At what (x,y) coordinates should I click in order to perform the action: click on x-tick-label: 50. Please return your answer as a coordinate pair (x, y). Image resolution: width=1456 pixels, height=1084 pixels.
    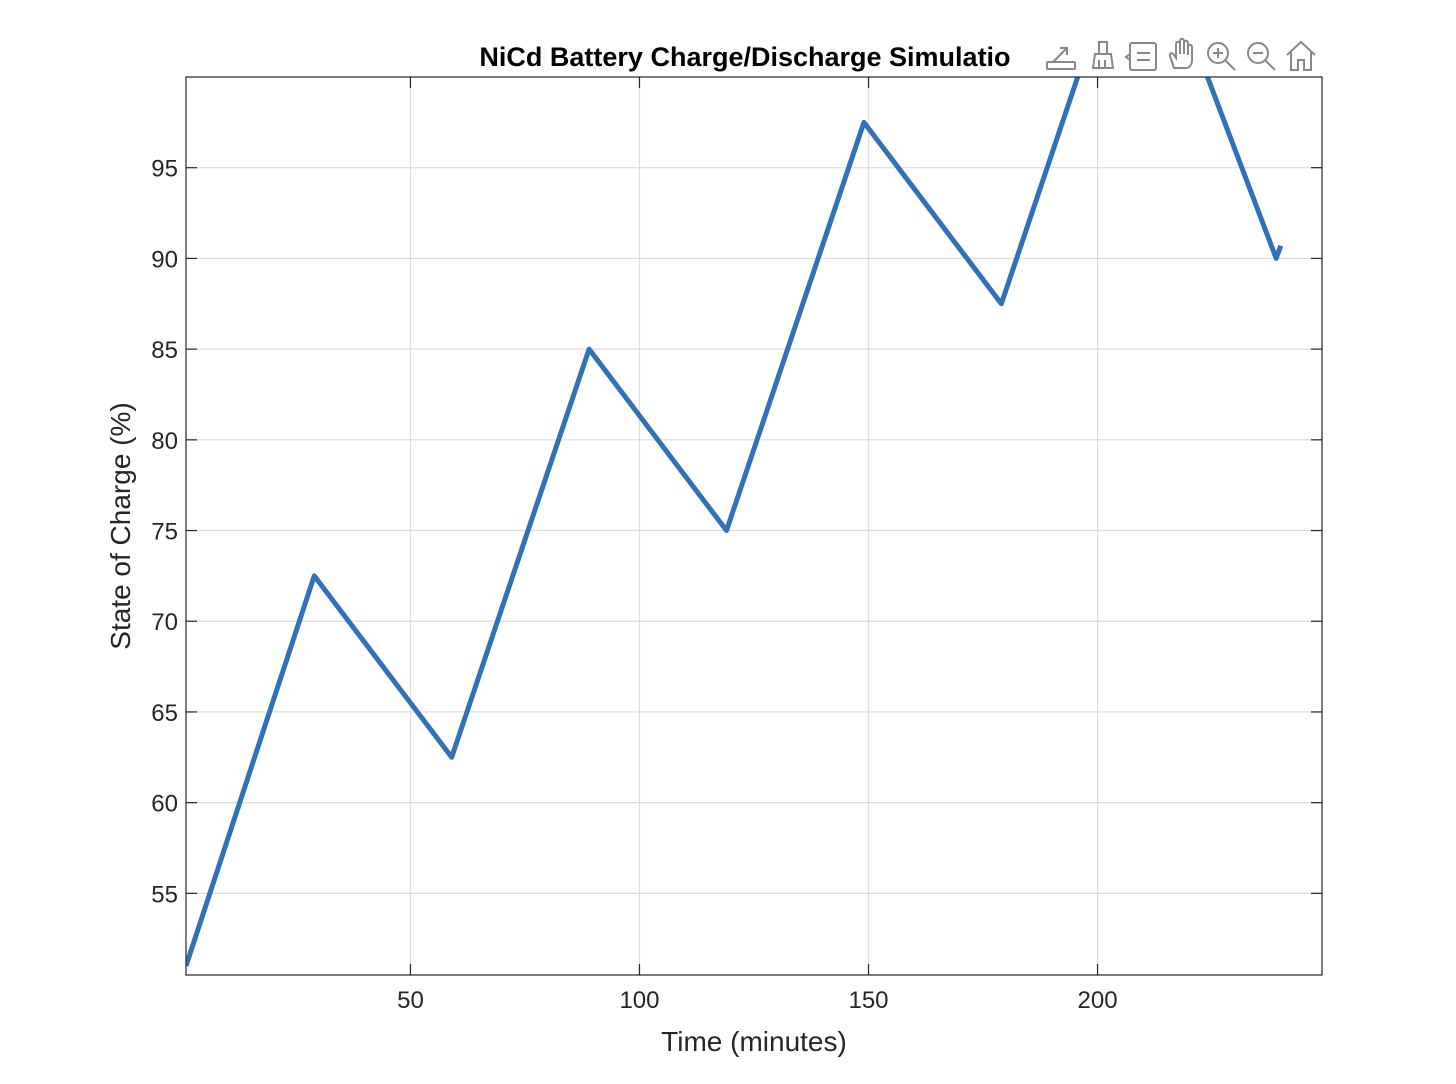
    Looking at the image, I should click on (410, 1000).